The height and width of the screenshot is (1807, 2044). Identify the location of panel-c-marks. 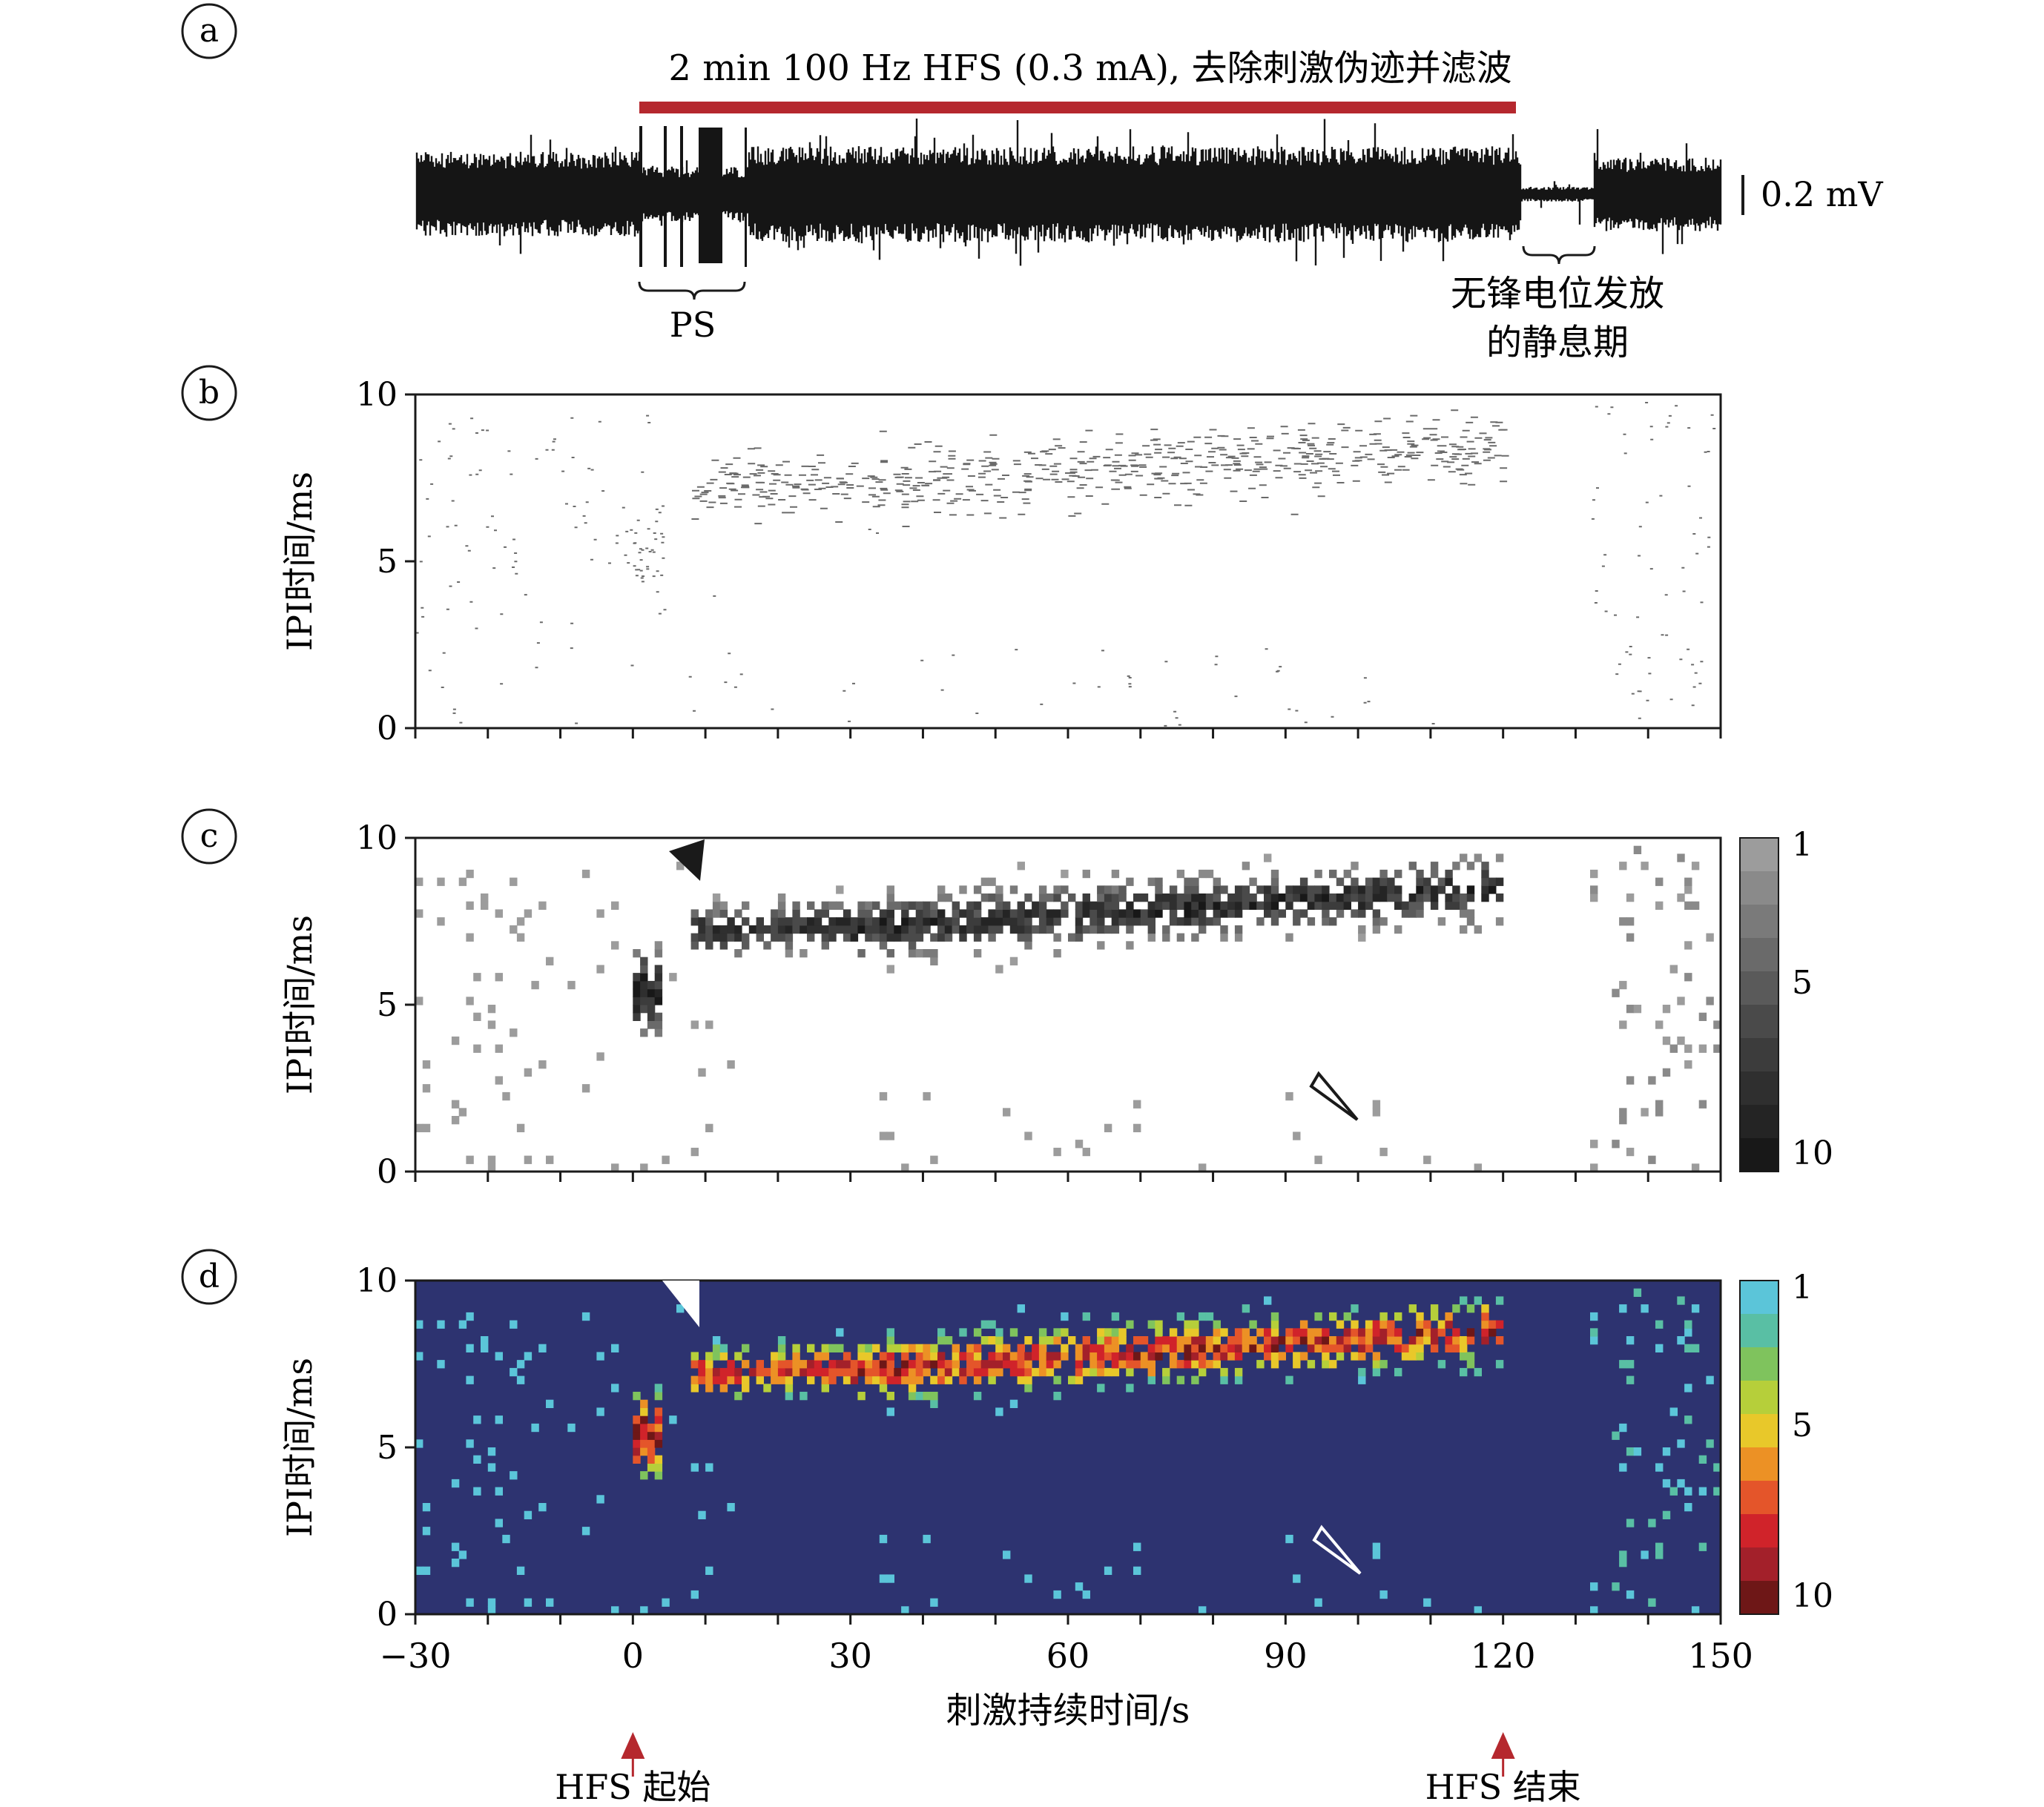
(1068, 1008).